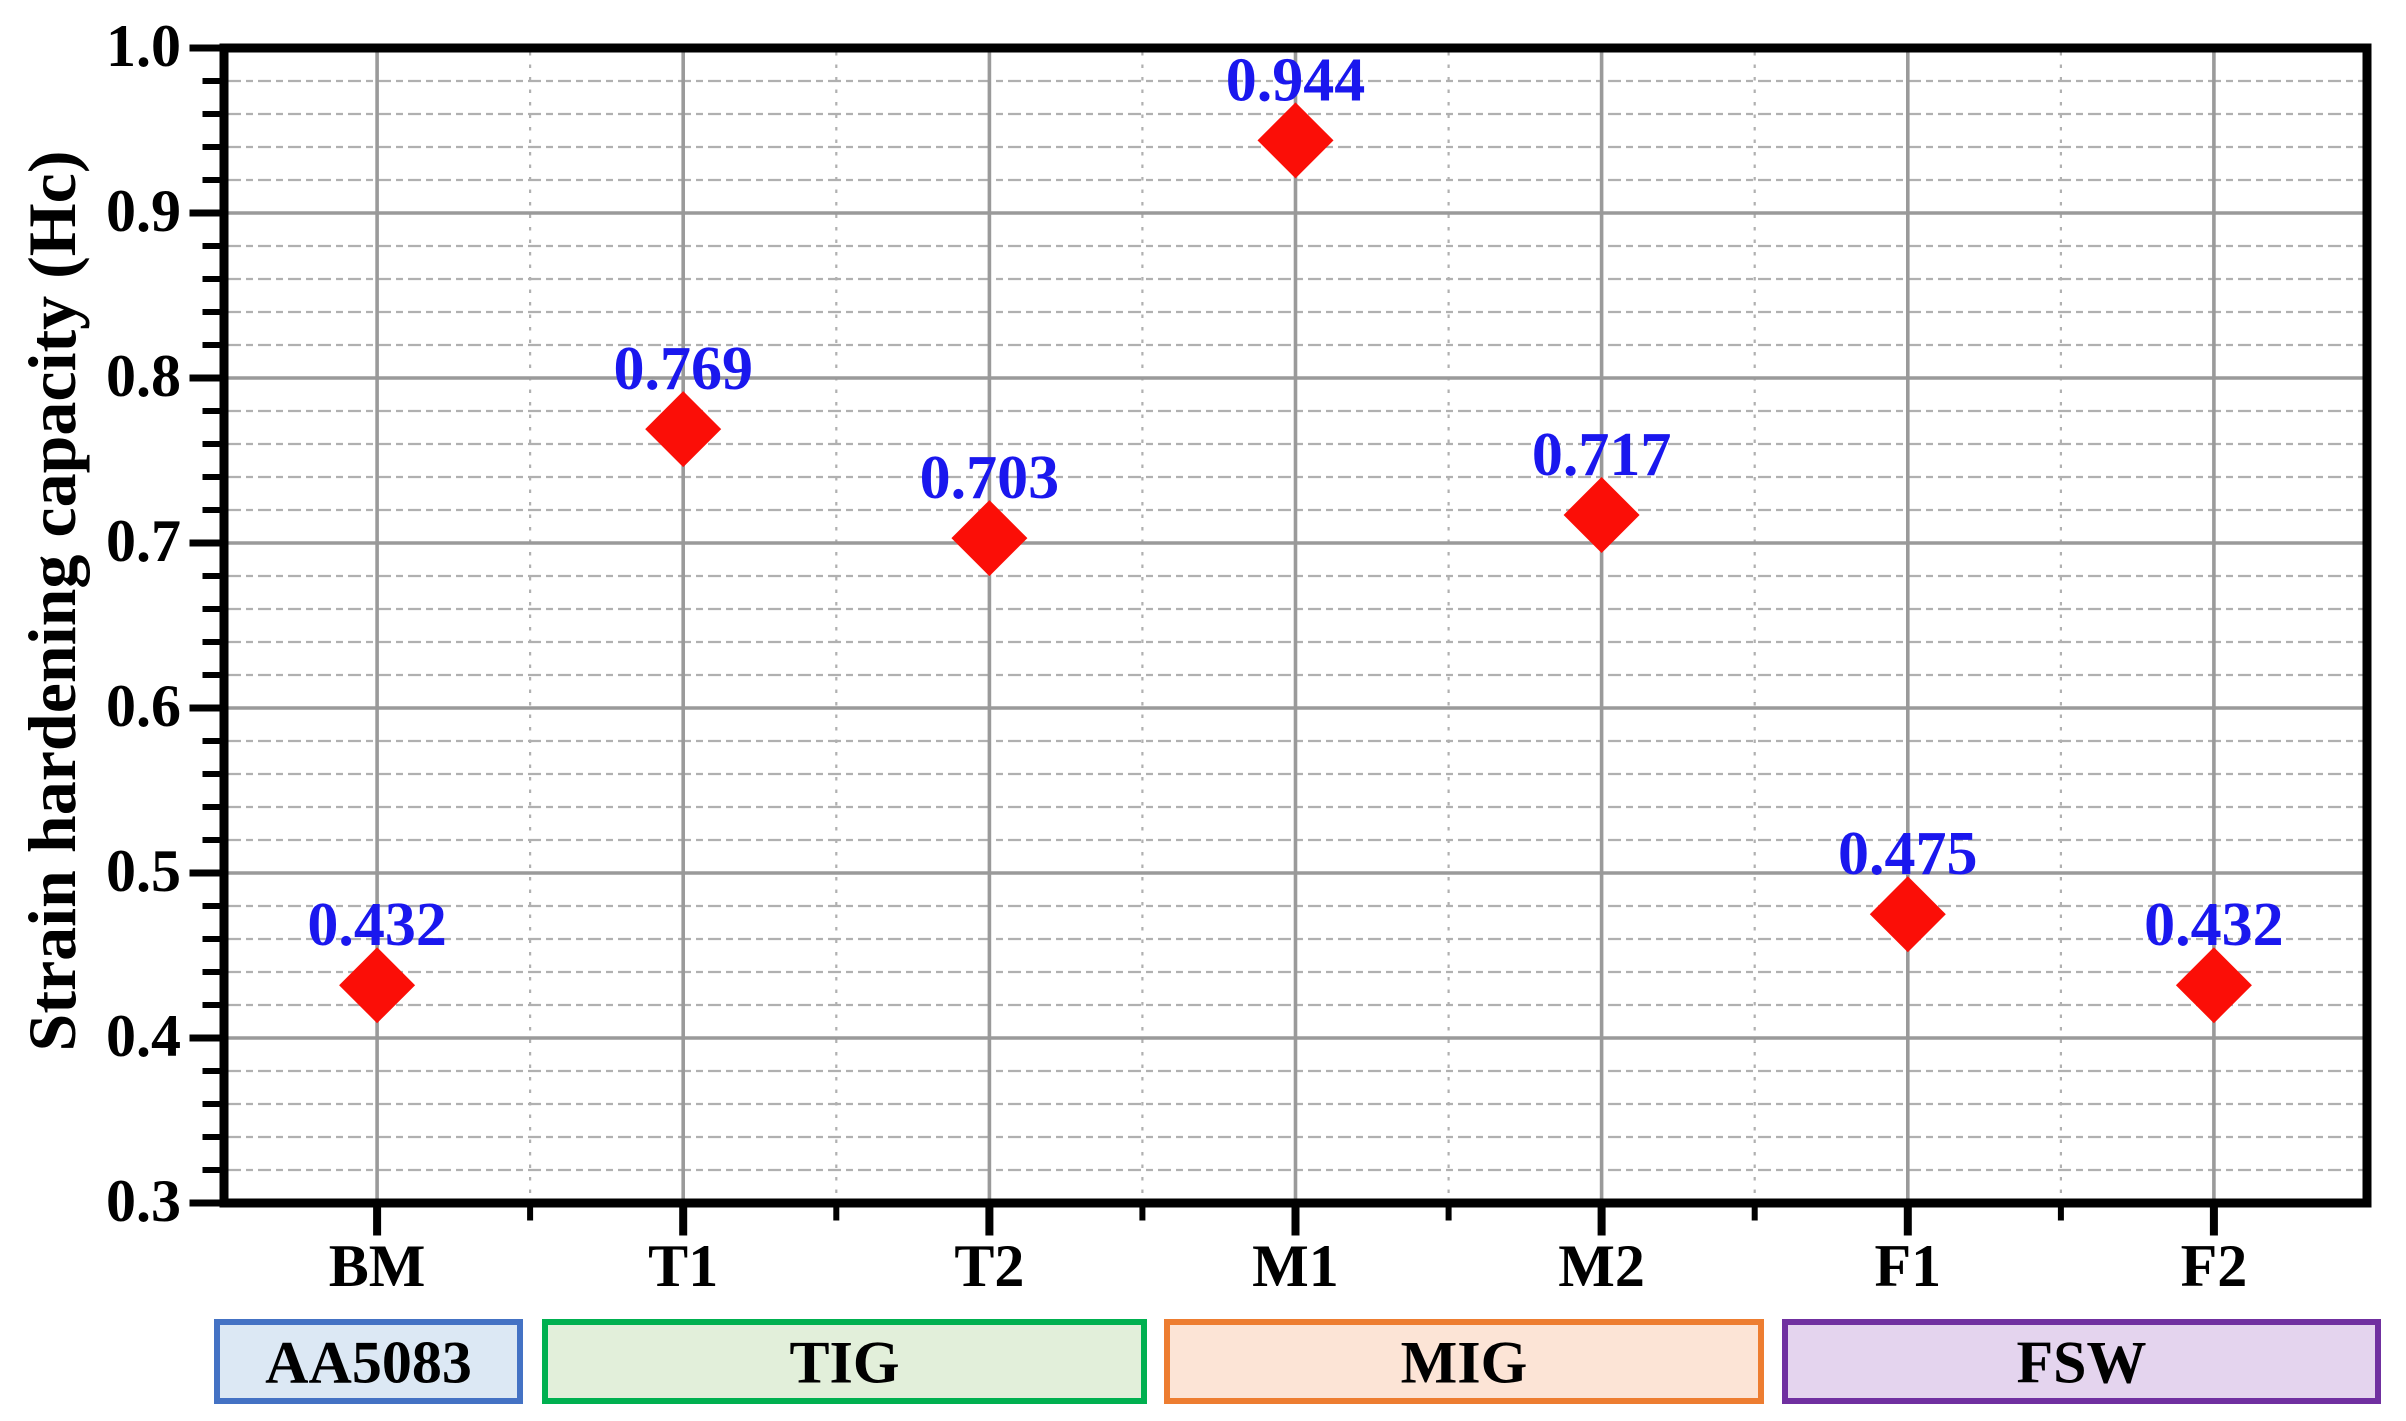  Describe the element at coordinates (2081, 1363) in the screenshot. I see `svg-text: FSW` at that location.